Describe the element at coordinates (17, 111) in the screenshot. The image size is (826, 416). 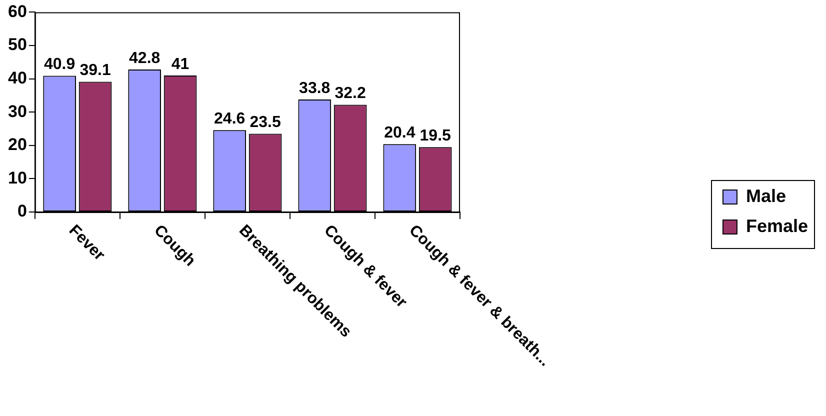
I see `y-tick-label: 30` at that location.